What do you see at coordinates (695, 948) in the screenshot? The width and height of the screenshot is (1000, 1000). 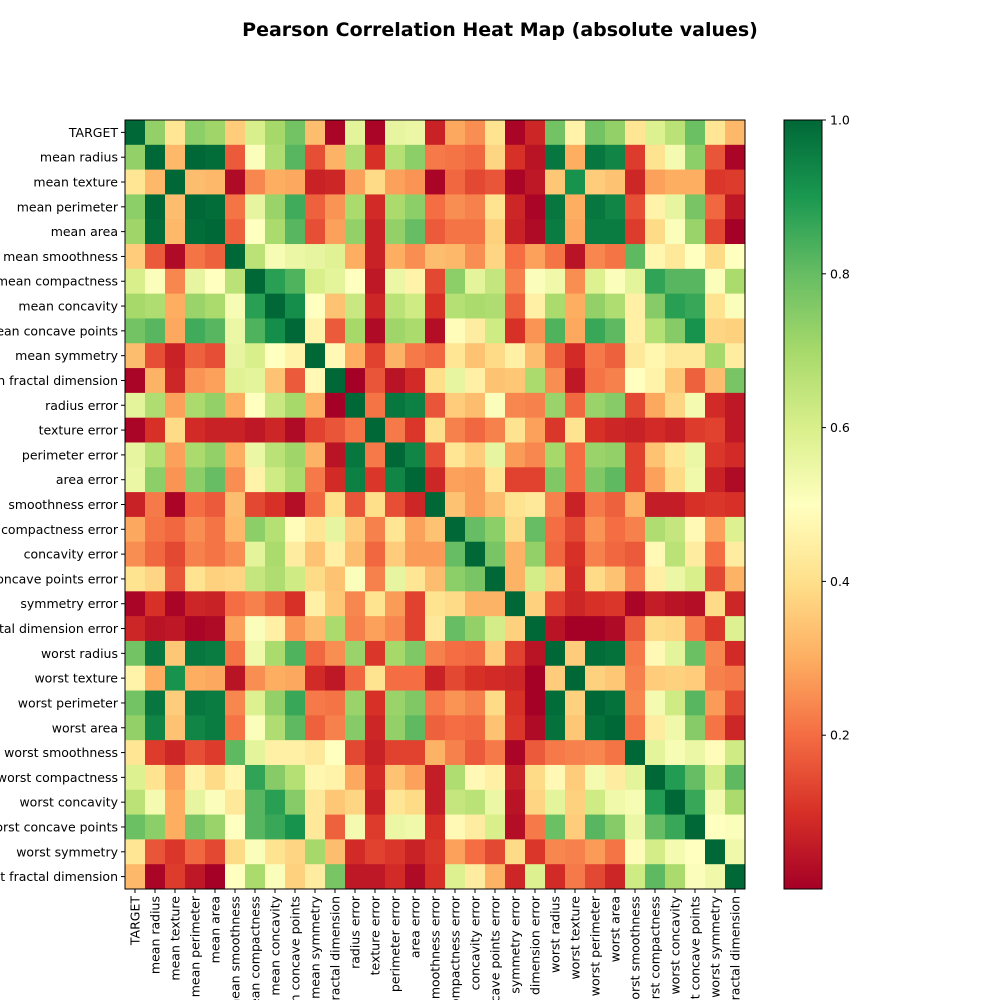 I see `x-tick-label: worst concave points` at bounding box center [695, 948].